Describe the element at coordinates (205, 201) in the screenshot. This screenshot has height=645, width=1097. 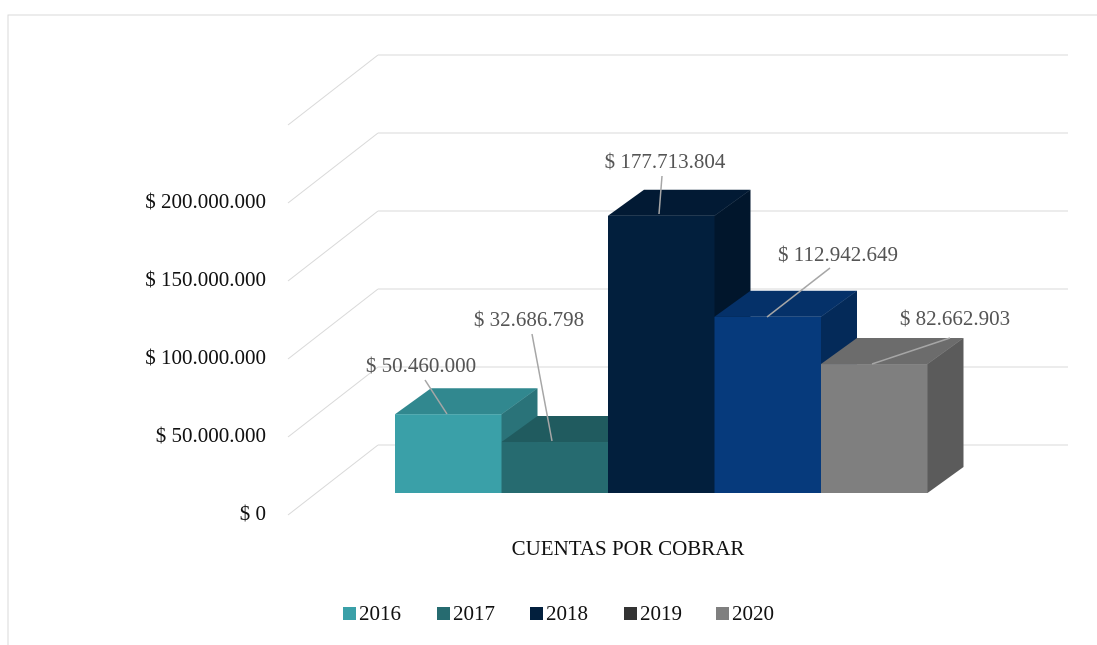
I see `y-tick-label: $ 200.000.000` at that location.